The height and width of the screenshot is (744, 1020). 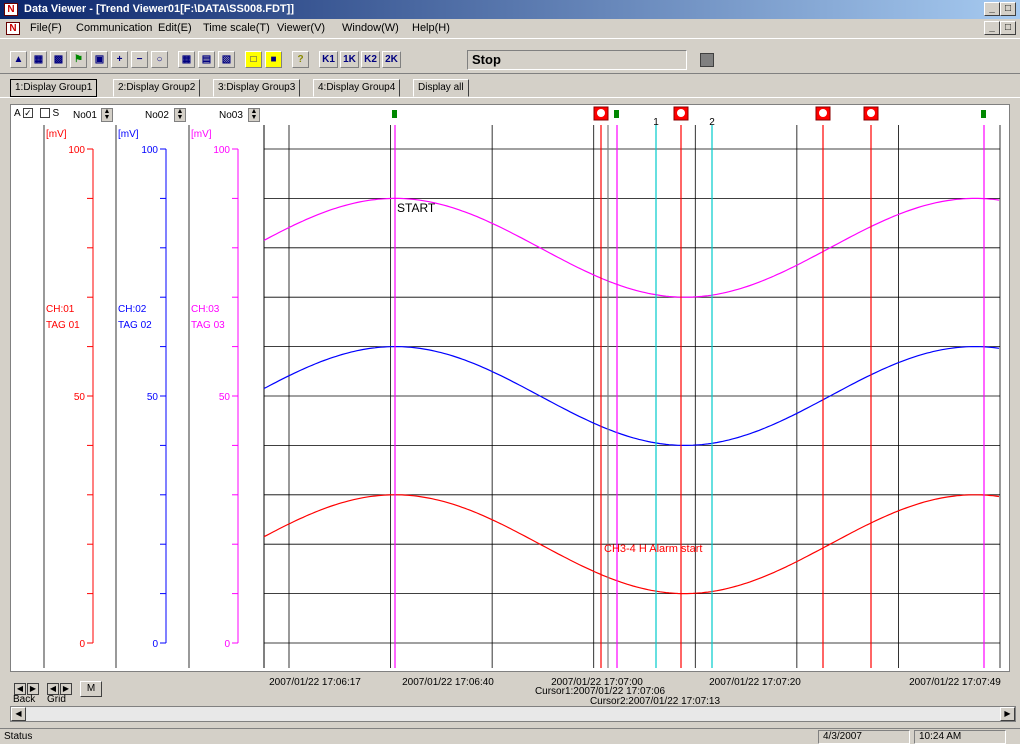 I want to click on cursor1-back-icon: K1, so click(x=328, y=59).